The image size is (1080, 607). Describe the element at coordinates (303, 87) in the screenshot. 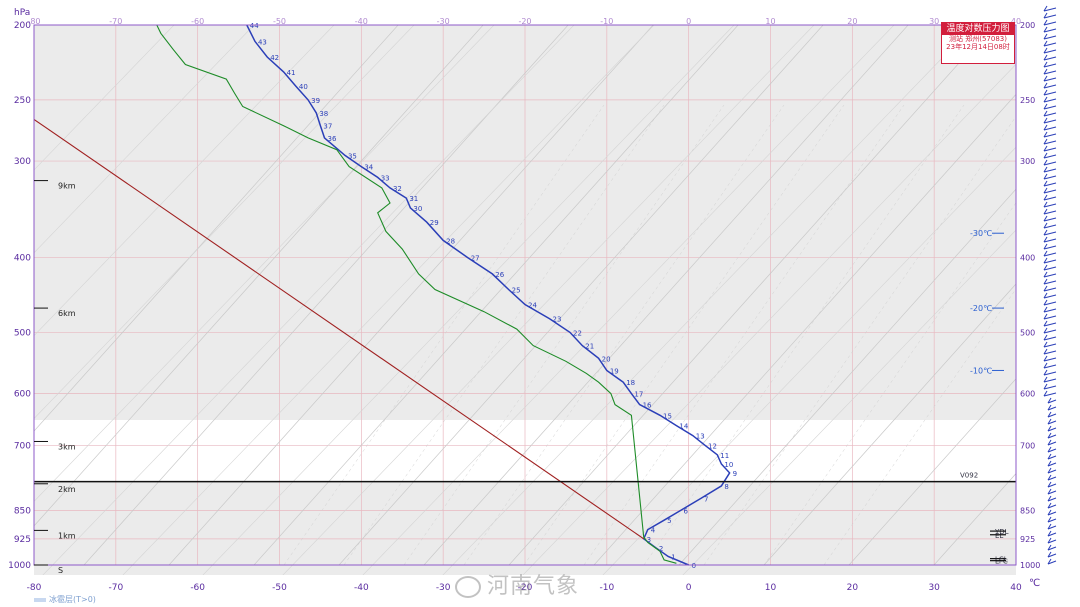

I see `temperature-point-label: 40` at that location.